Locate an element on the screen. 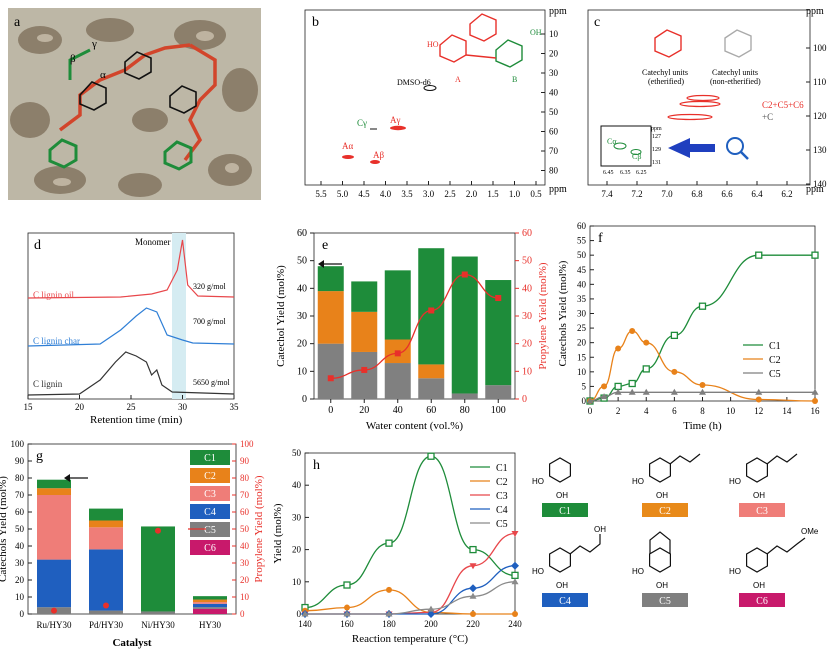 The height and width of the screenshot is (653, 828). dmso-label: DMSO-d6 is located at coordinates (414, 82).